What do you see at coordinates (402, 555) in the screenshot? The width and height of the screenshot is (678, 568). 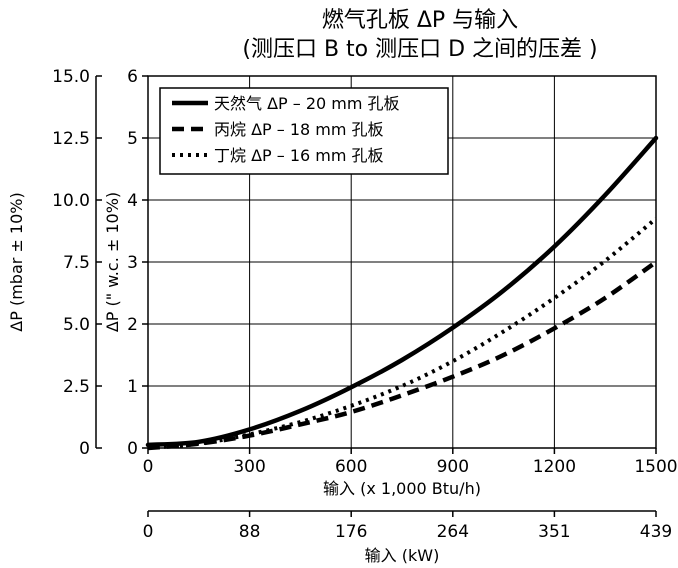 I see `x2-axis-label: 输入 (kW)` at bounding box center [402, 555].